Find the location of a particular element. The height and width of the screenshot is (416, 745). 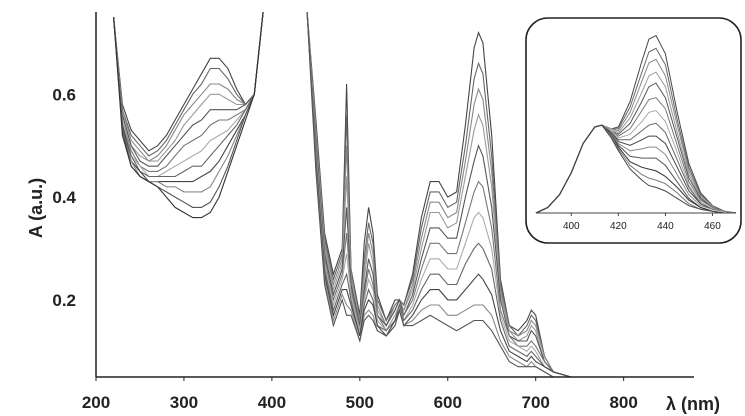

inset-x-tick-label: 460 is located at coordinates (712, 226).